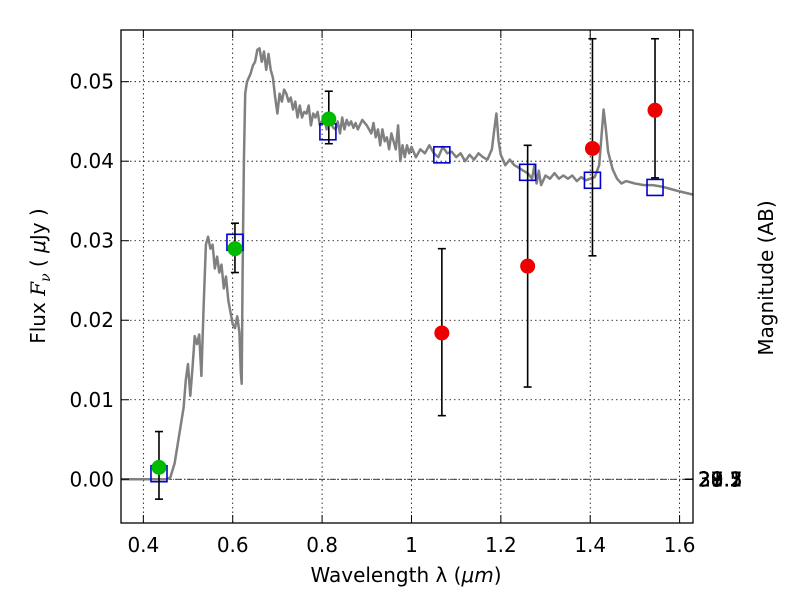 This screenshot has height=604, width=800. What do you see at coordinates (548, 221) in the screenshot?
I see `nondetection-group` at bounding box center [548, 221].